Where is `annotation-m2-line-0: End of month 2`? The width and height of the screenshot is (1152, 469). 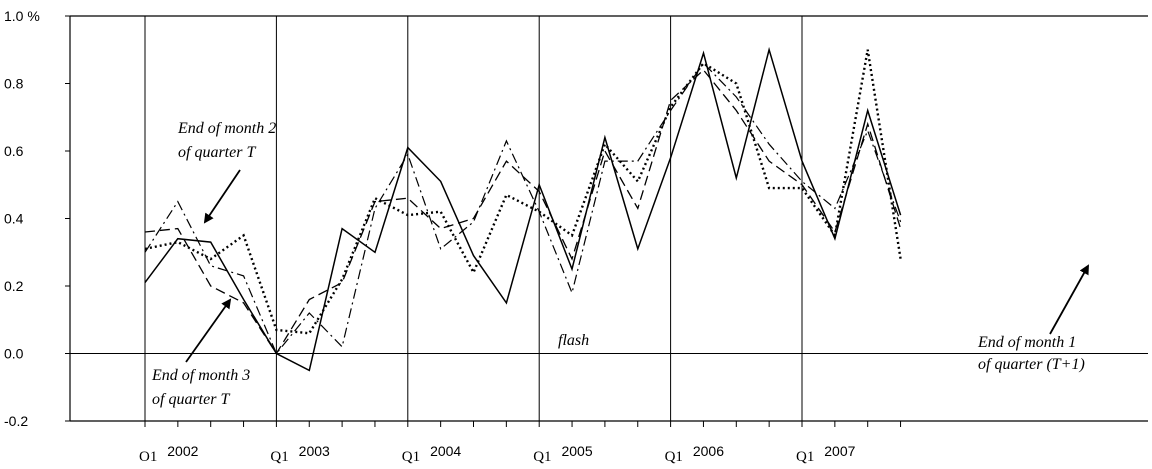 annotation-m2-line-0: End of month 2 is located at coordinates (226, 128).